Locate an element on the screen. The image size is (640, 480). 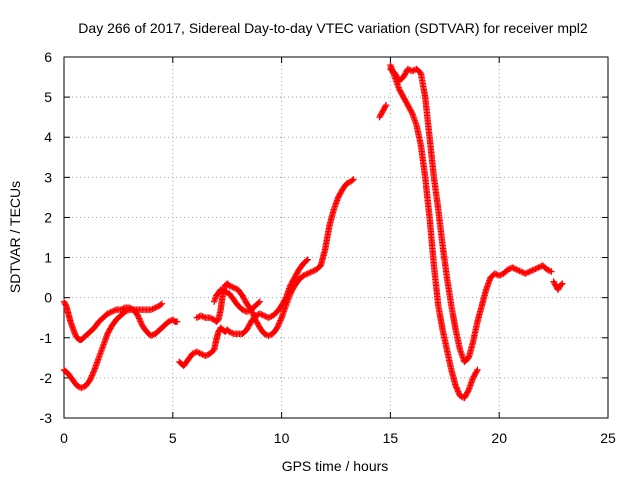
y-tick-label: -2 is located at coordinates (46, 378).